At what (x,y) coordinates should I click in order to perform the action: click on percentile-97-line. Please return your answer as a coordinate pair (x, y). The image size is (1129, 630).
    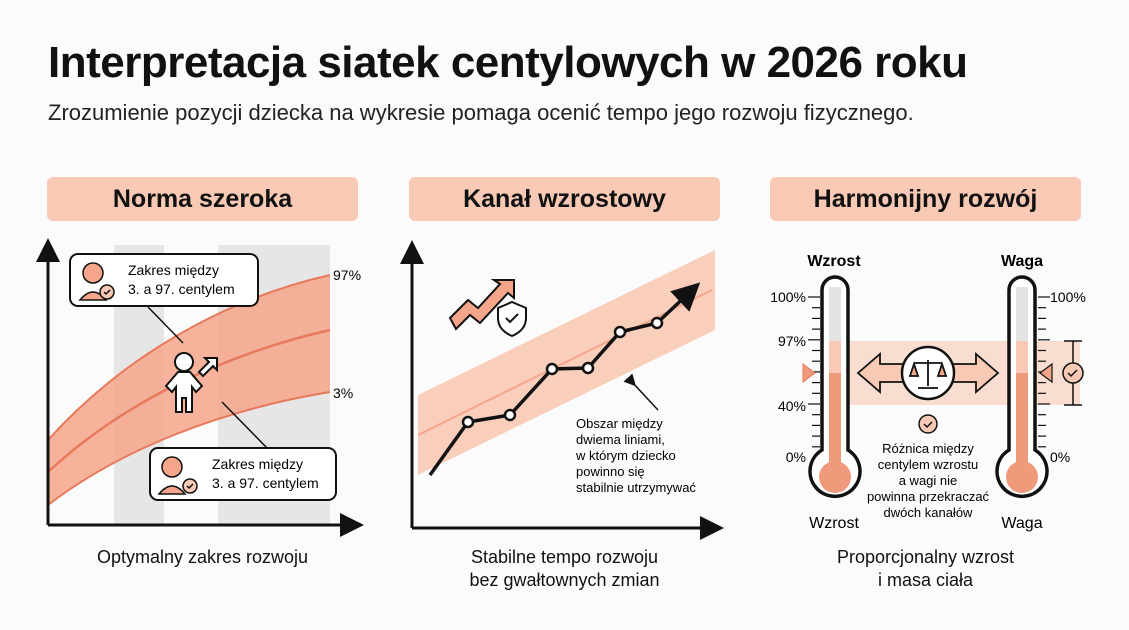
    Looking at the image, I should click on (189, 357).